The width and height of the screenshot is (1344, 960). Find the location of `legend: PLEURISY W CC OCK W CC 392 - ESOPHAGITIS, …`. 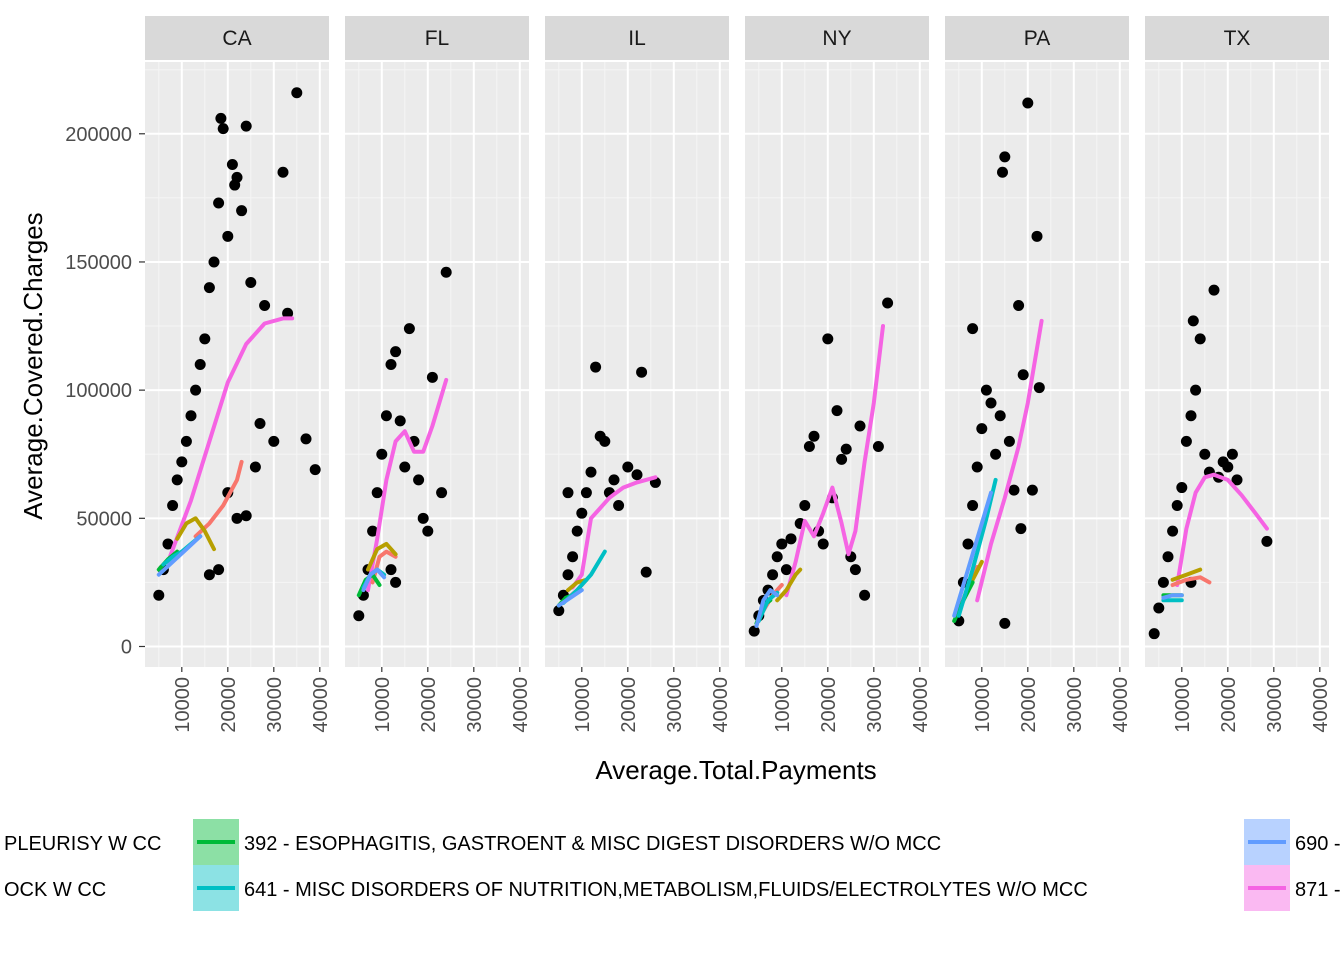

legend: PLEURISY W CC OCK W CC 392 - ESOPHAGITIS, … is located at coordinates (672, 865).